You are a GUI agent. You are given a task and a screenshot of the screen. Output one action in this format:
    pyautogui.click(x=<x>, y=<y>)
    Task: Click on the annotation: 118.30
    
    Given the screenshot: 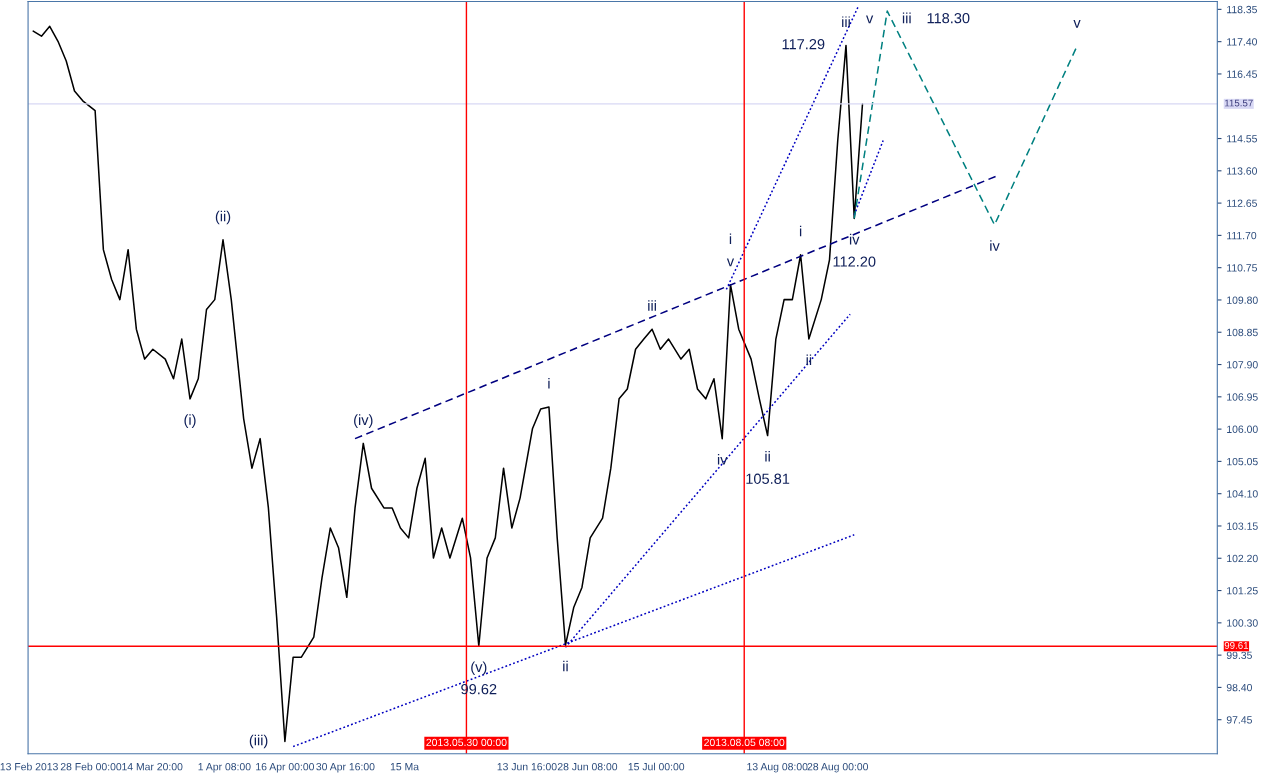 What is the action you would take?
    pyautogui.click(x=948, y=18)
    